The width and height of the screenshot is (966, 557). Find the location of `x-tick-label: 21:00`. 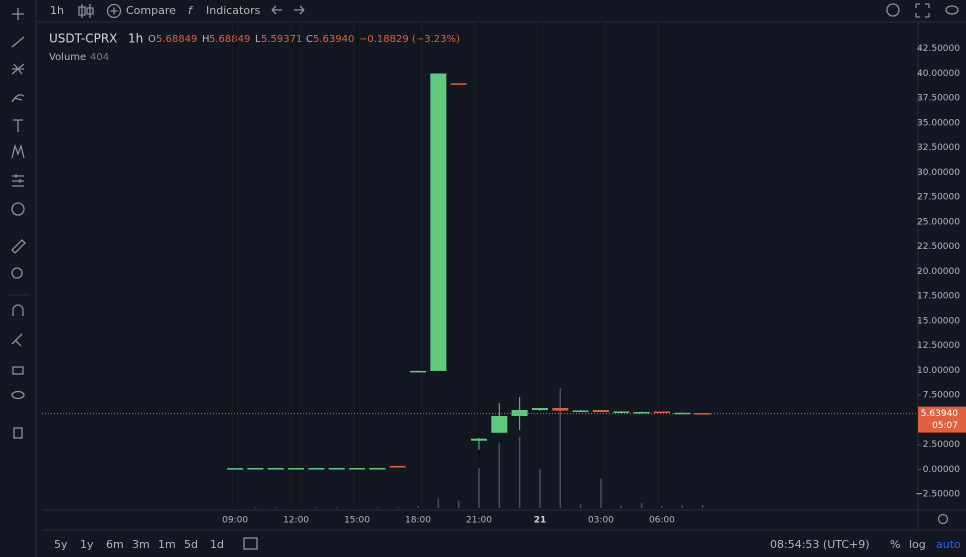

x-tick-label: 21:00 is located at coordinates (479, 521).